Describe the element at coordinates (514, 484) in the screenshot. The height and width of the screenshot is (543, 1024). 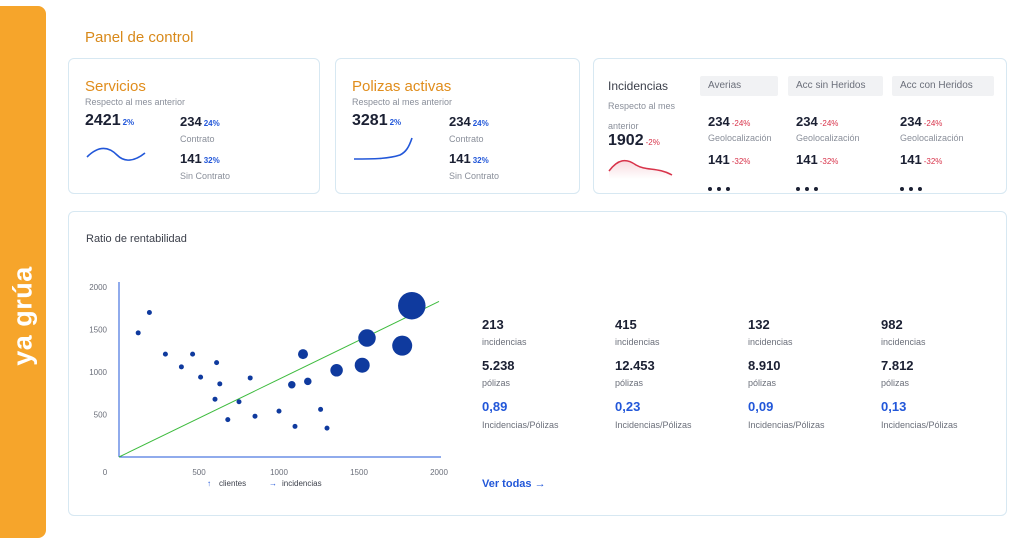
I see `ver-todas-link: Ver todas →` at that location.